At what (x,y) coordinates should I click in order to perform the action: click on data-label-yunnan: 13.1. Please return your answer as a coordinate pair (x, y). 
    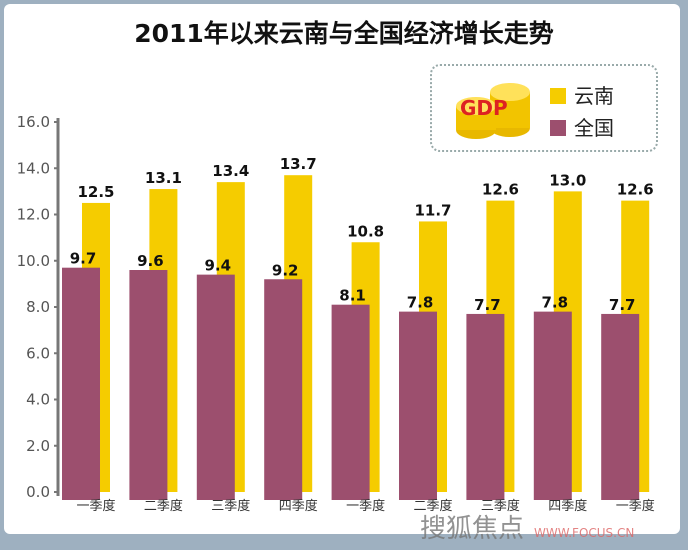
    Looking at the image, I should click on (163, 178).